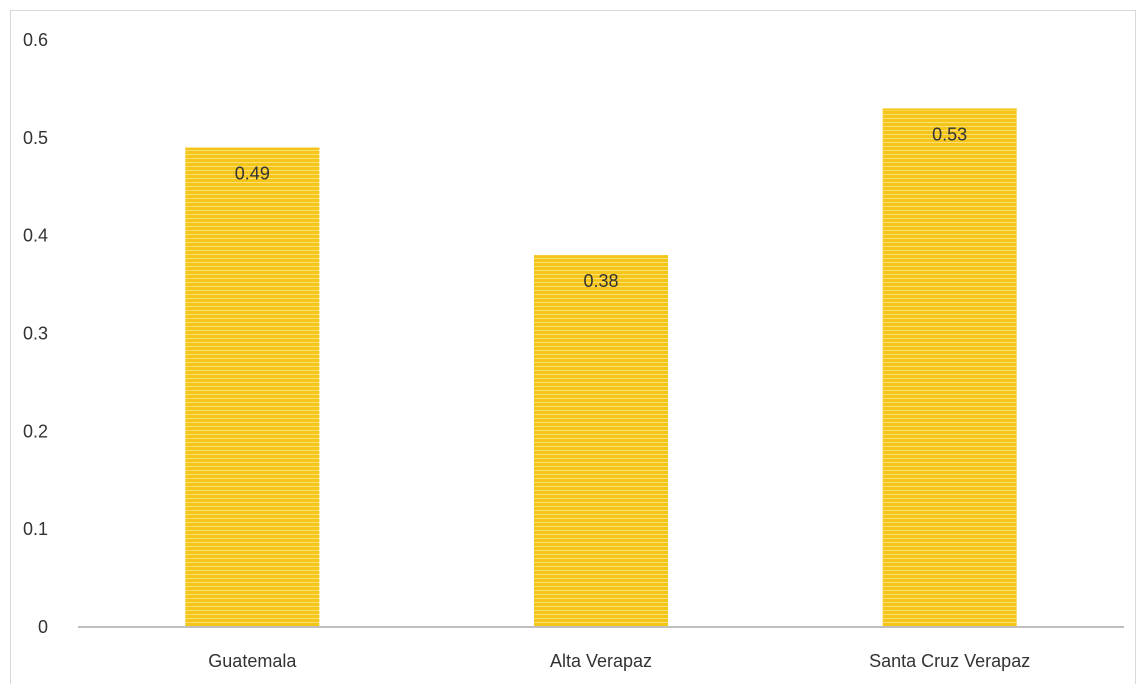 The width and height of the screenshot is (1146, 684). I want to click on data-label: 0.53, so click(949, 134).